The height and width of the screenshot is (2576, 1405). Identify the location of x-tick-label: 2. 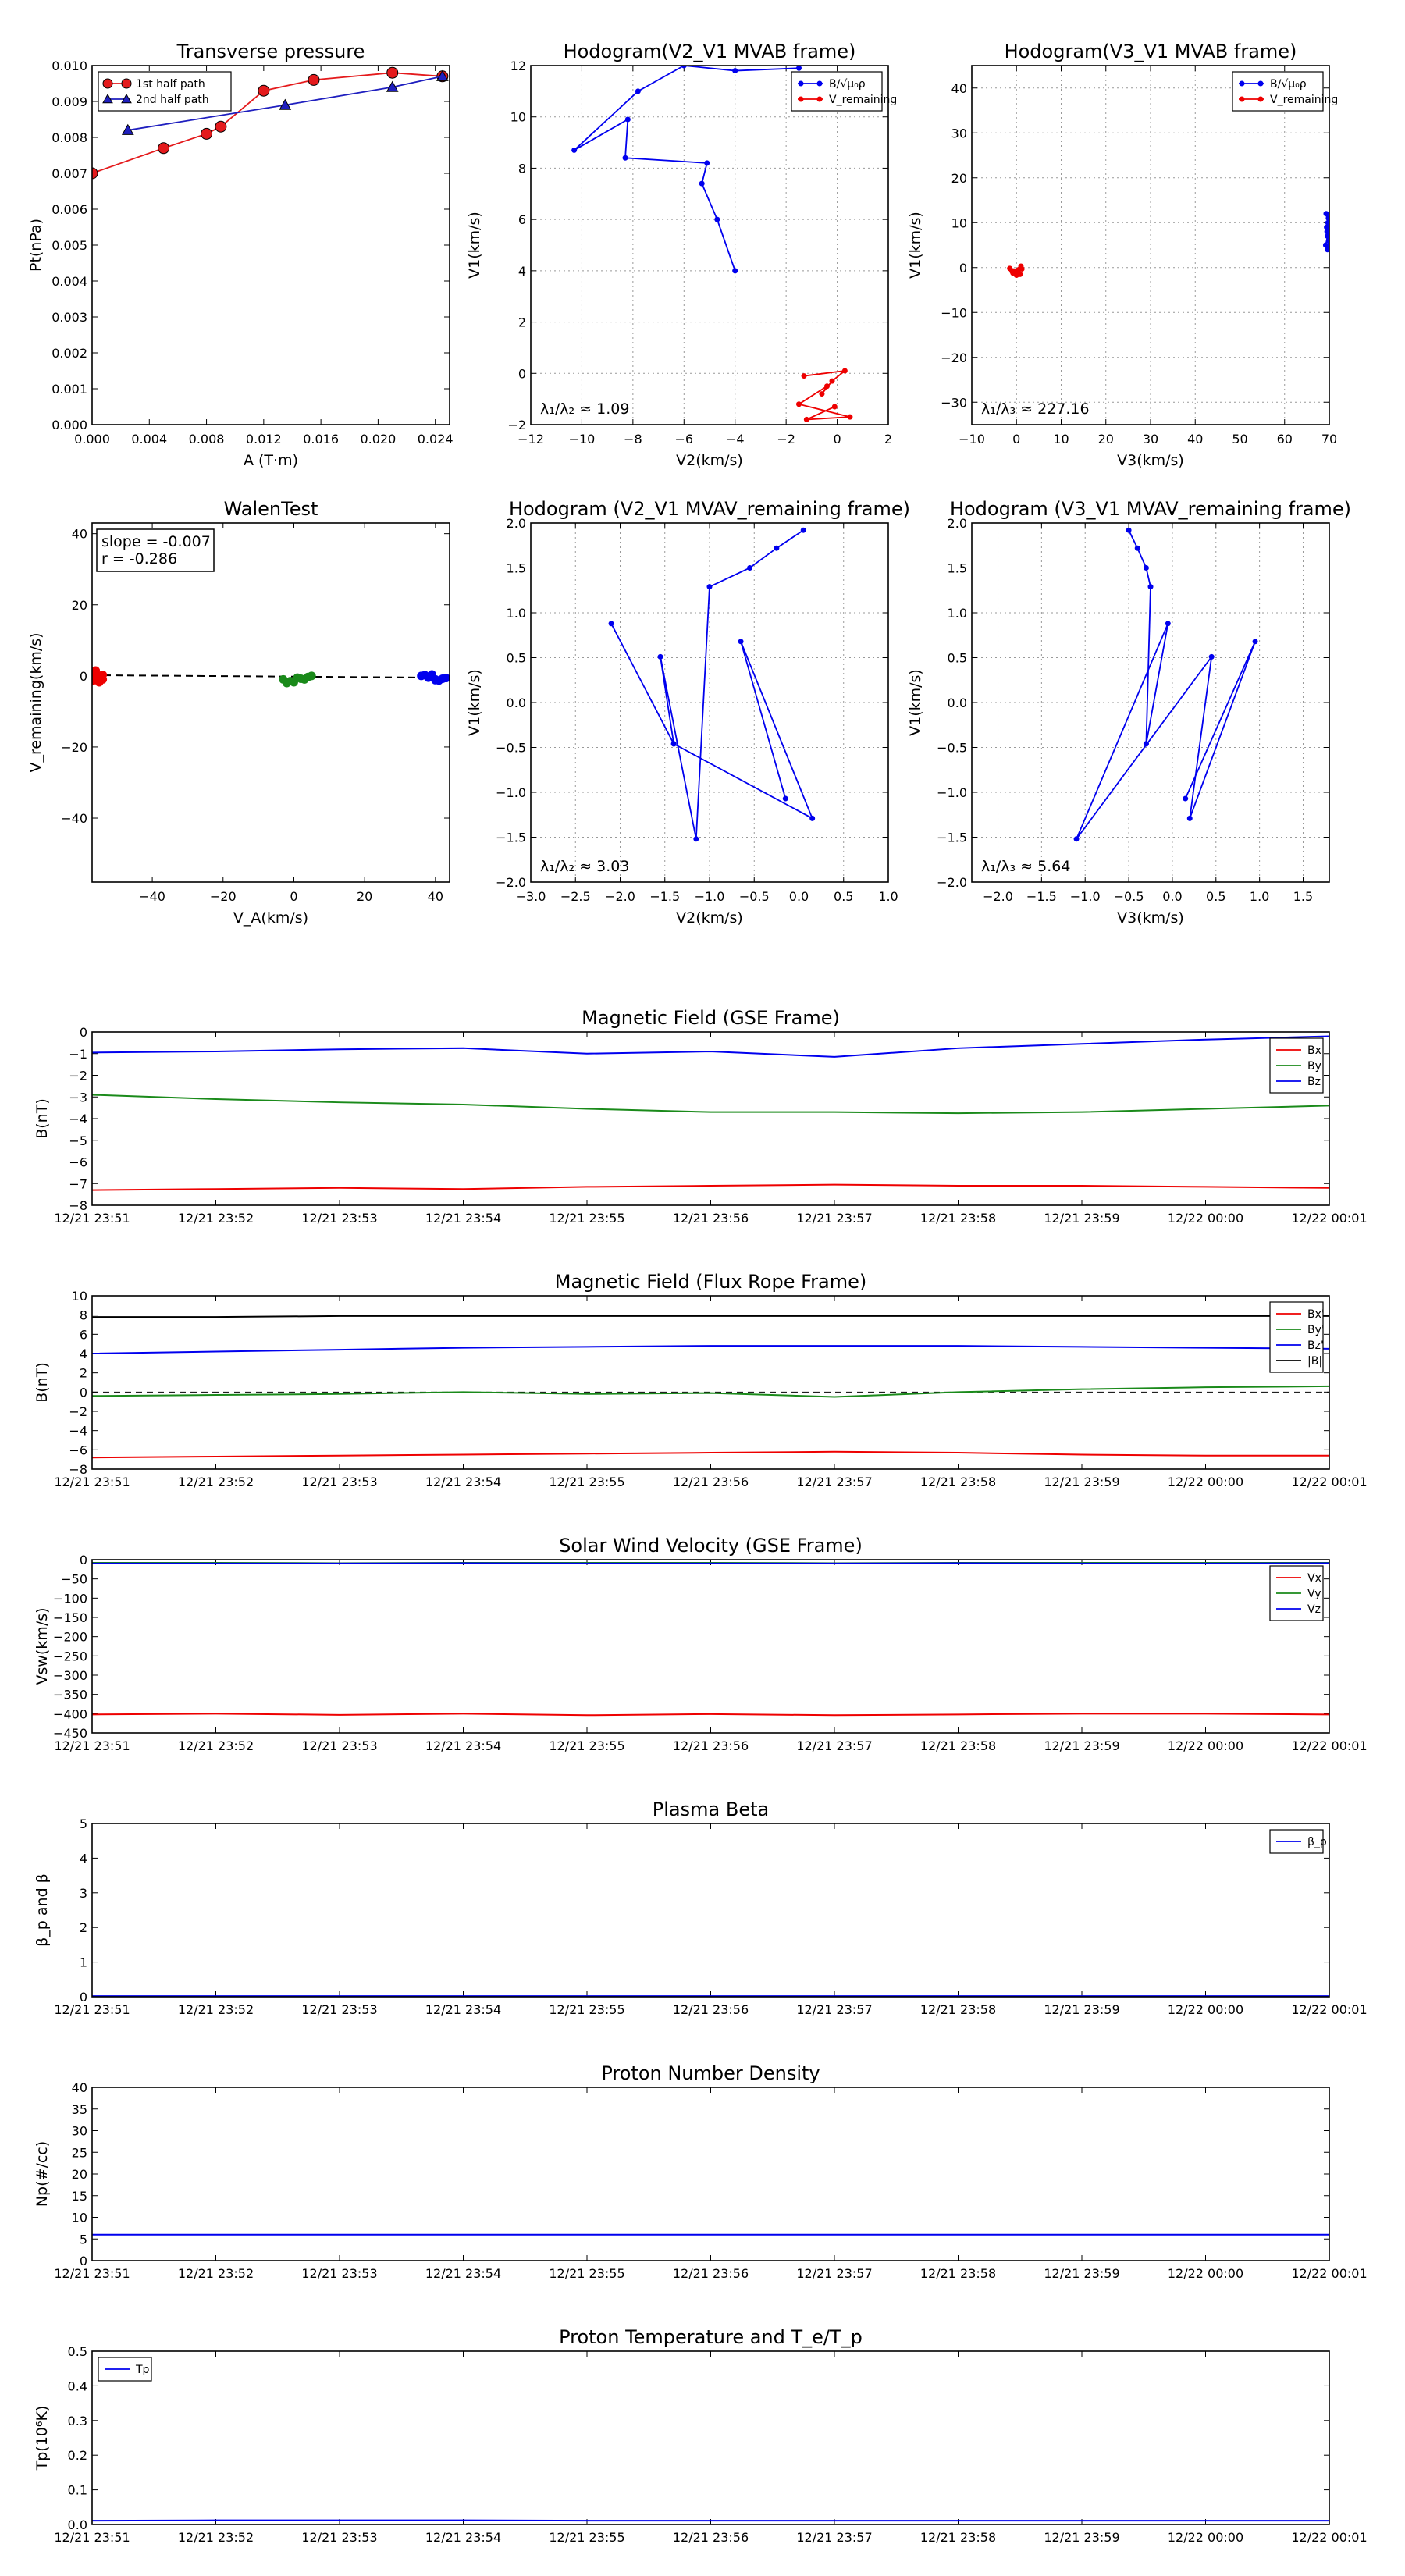
(888, 439).